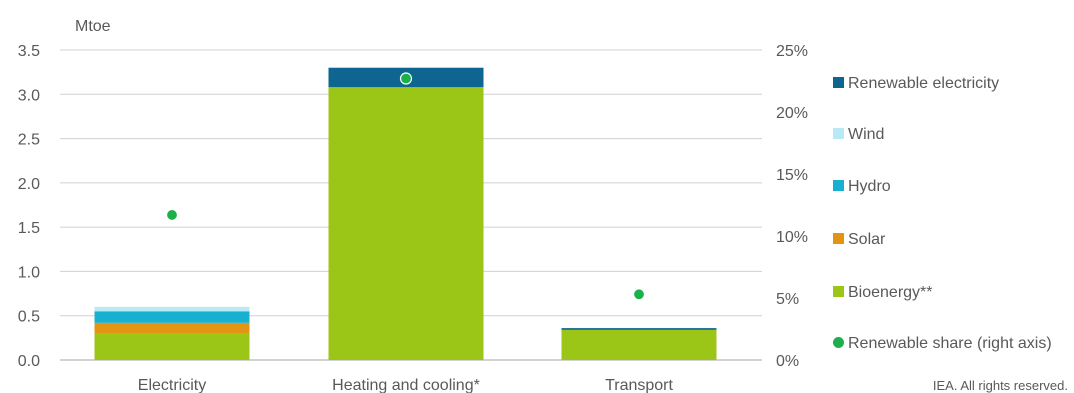 The width and height of the screenshot is (1074, 393). I want to click on y-tick-label: 3.0, so click(29, 95).